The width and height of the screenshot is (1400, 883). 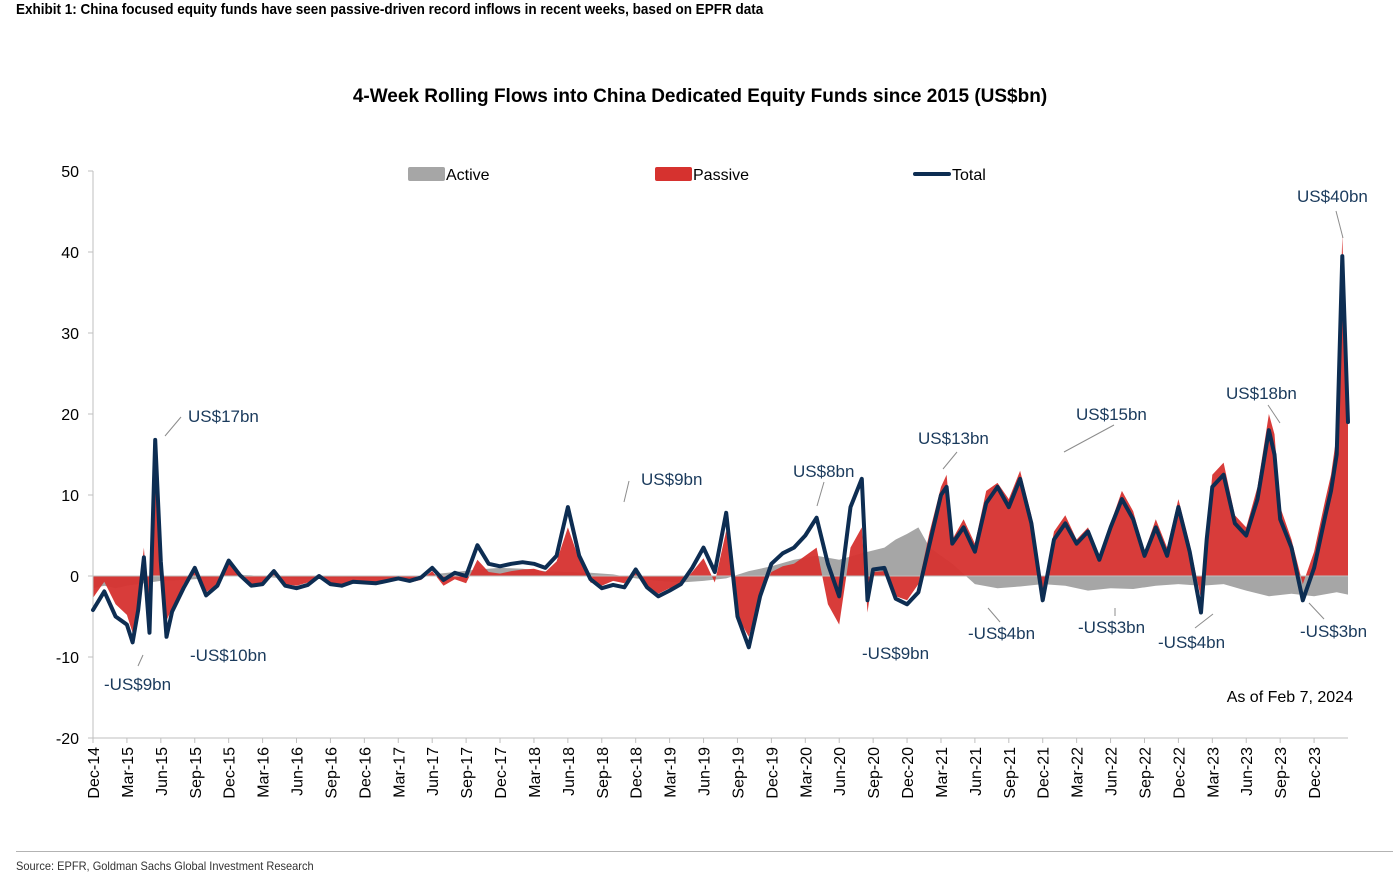 I want to click on annotation-label: -US$10bn, so click(x=228, y=655).